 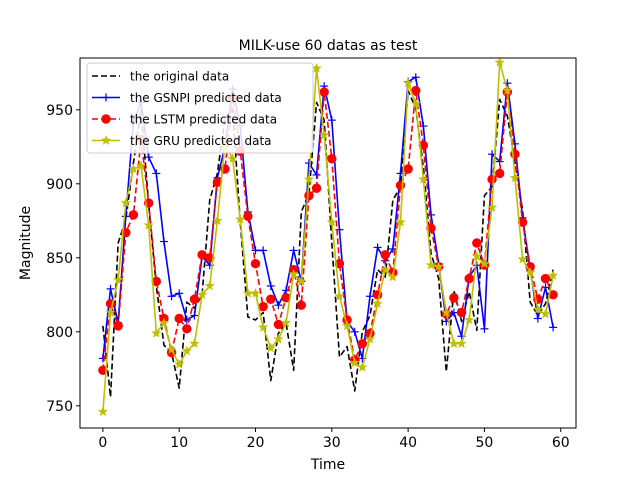 I want to click on x-tick-label: 40, so click(x=408, y=443).